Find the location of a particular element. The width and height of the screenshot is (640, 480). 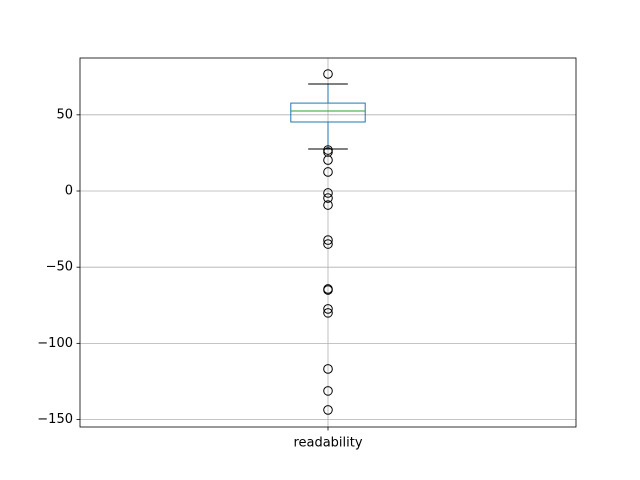

y-tick-label: −50 is located at coordinates (59, 267).